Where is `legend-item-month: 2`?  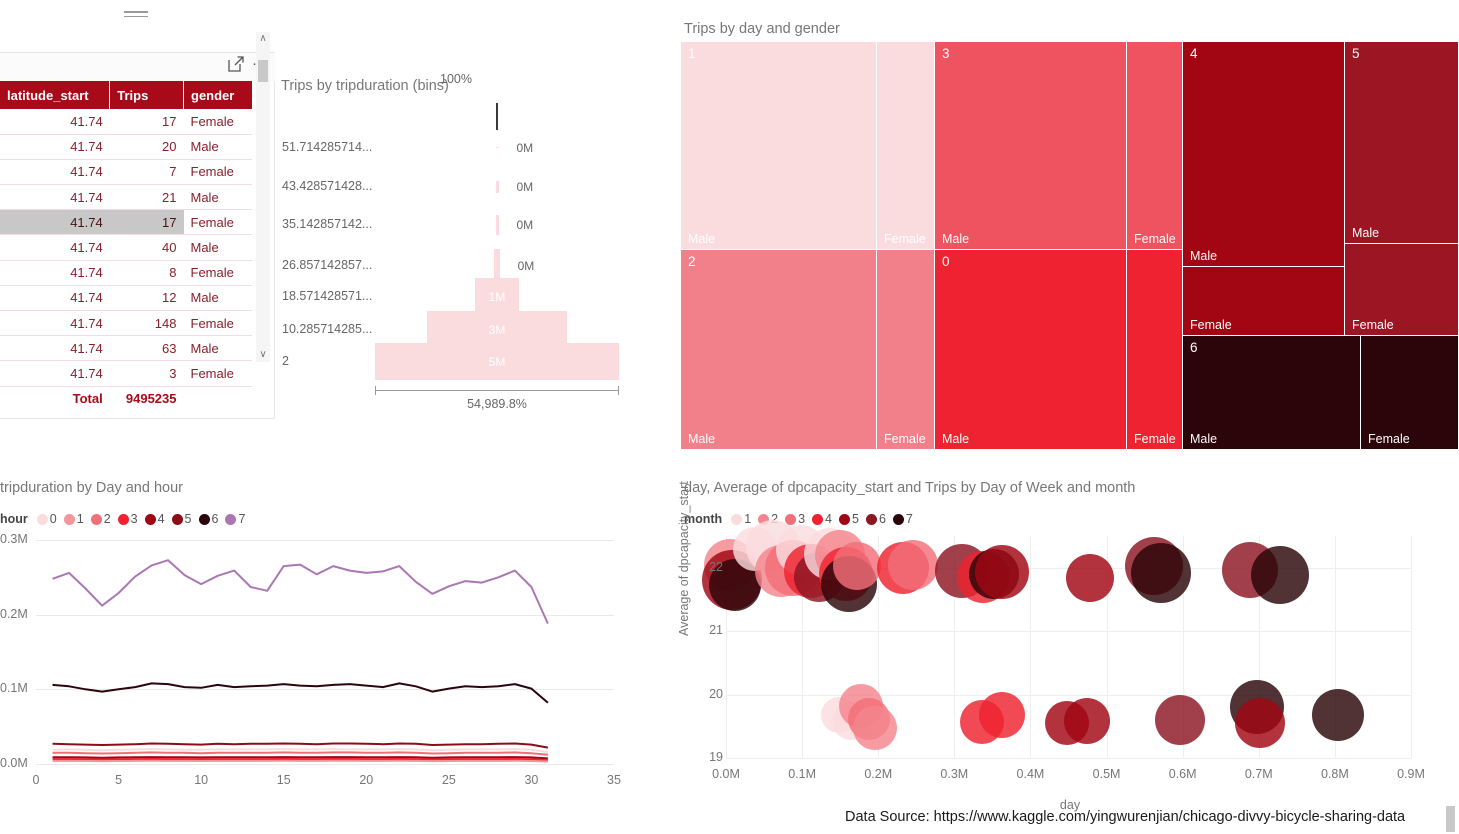
legend-item-month: 2 is located at coordinates (768, 519).